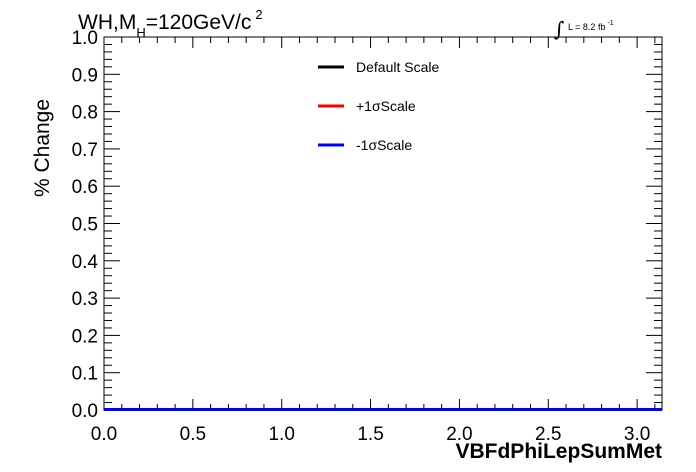 This screenshot has width=696, height=472. What do you see at coordinates (85, 262) in the screenshot?
I see `y-tick-label: 0.4` at bounding box center [85, 262].